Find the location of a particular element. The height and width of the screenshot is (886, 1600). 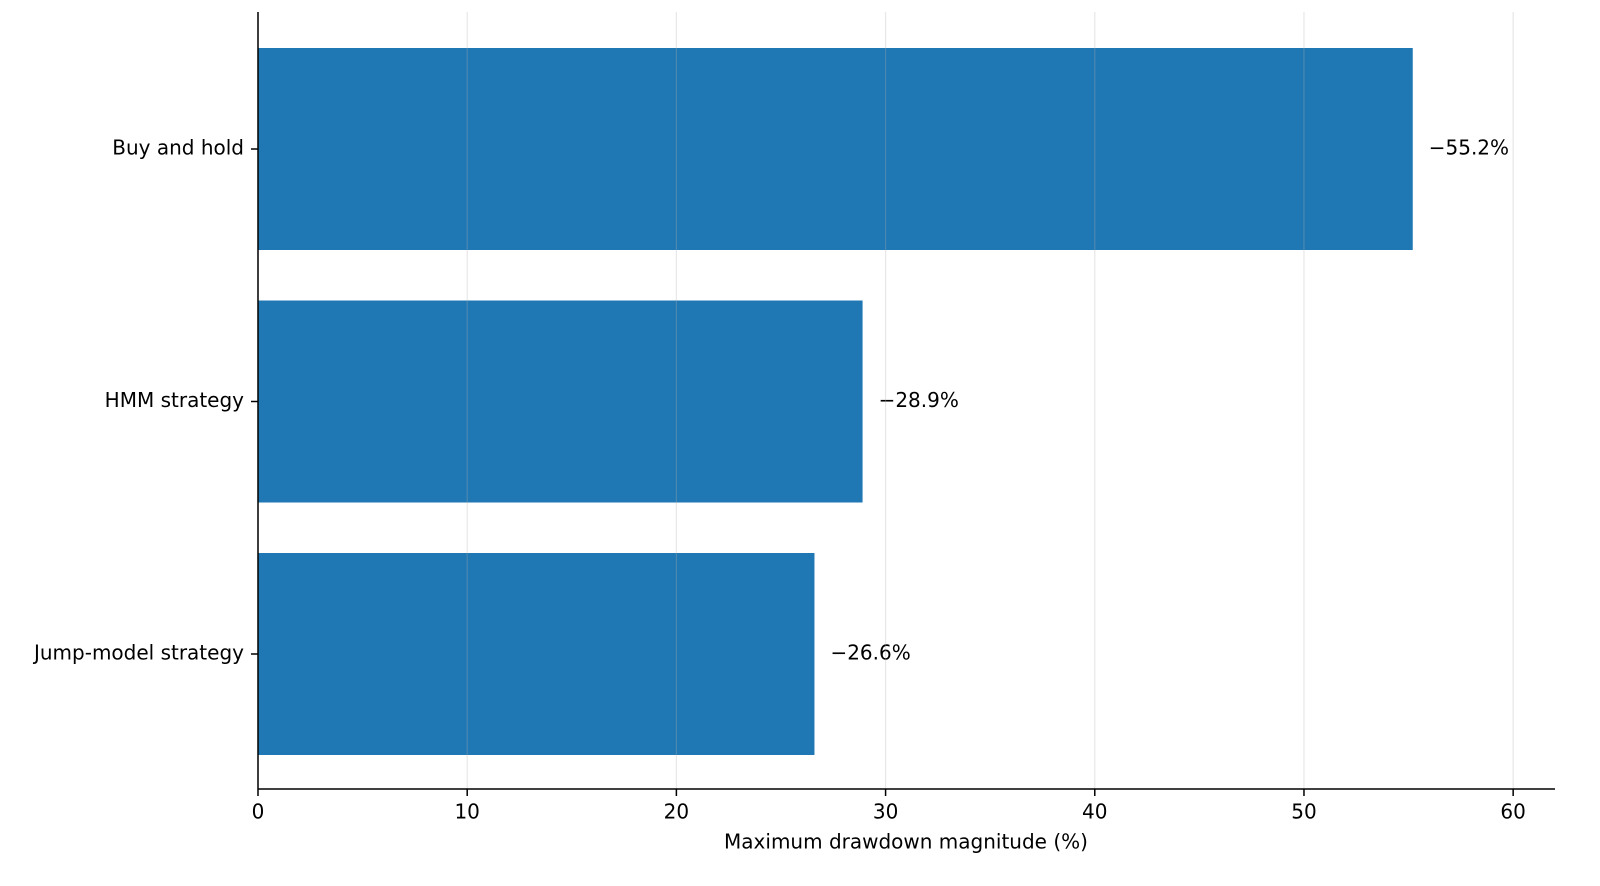

value-label: −28.9% is located at coordinates (919, 400).